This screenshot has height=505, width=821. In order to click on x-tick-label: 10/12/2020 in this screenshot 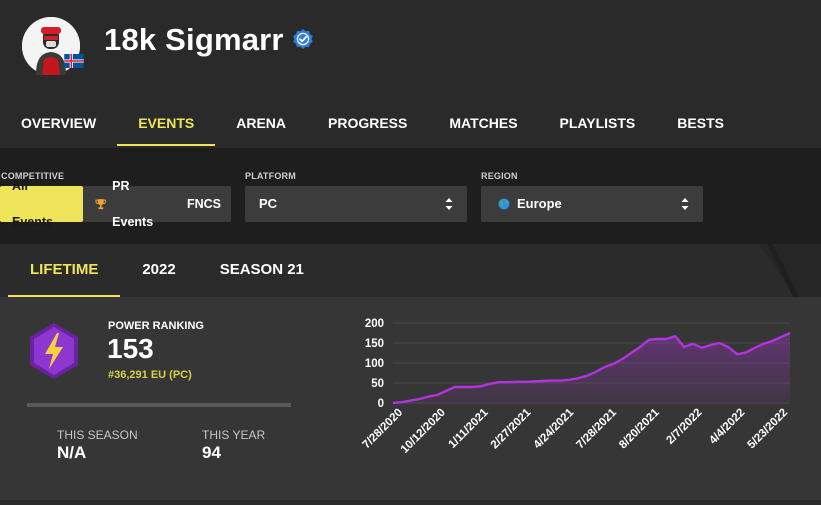, I will do `click(423, 431)`.